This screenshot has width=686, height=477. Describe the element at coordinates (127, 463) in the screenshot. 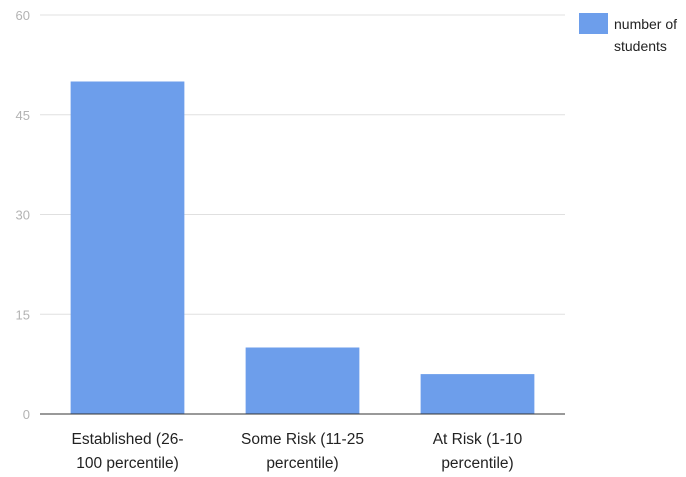

I see `x-tick-label-line: 100 percentile)` at that location.